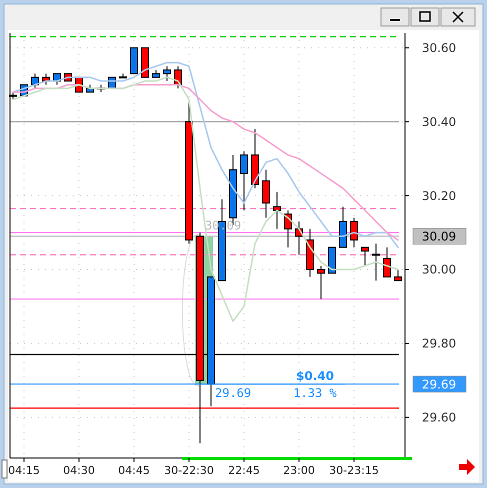  What do you see at coordinates (299, 470) in the screenshot?
I see `x-tick-label: 23:00` at bounding box center [299, 470].